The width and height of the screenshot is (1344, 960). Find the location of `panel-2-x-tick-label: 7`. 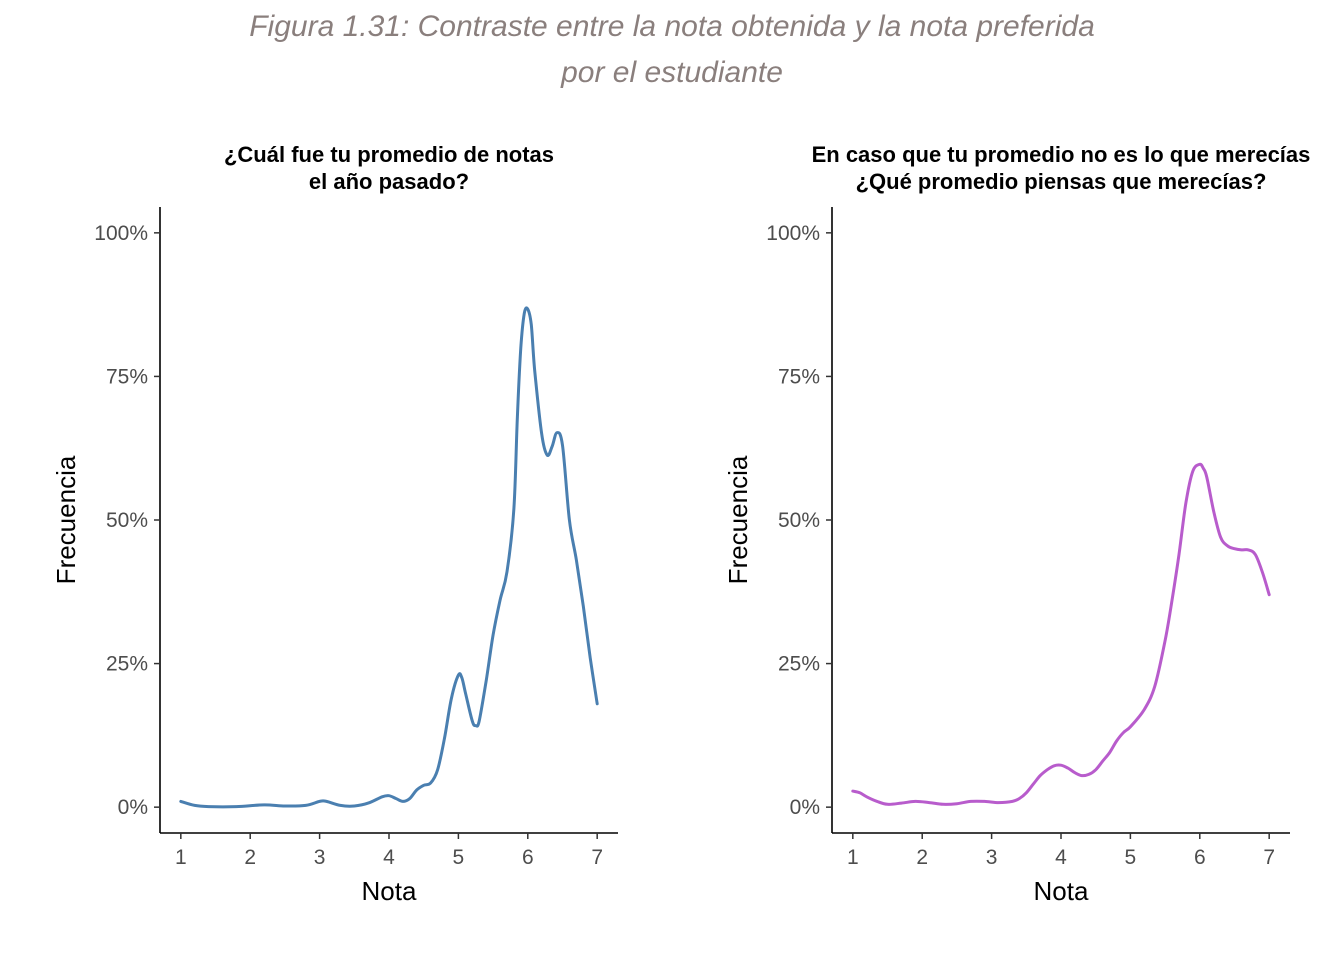

panel-2-x-tick-label: 7 is located at coordinates (1269, 857).